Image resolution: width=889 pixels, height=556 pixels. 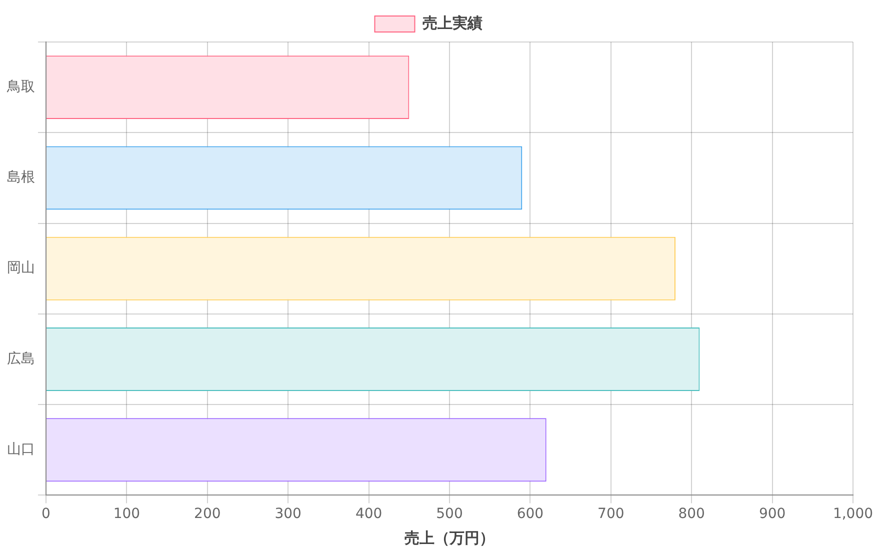 I want to click on y-tick-label: 鳥取, so click(x=20, y=86).